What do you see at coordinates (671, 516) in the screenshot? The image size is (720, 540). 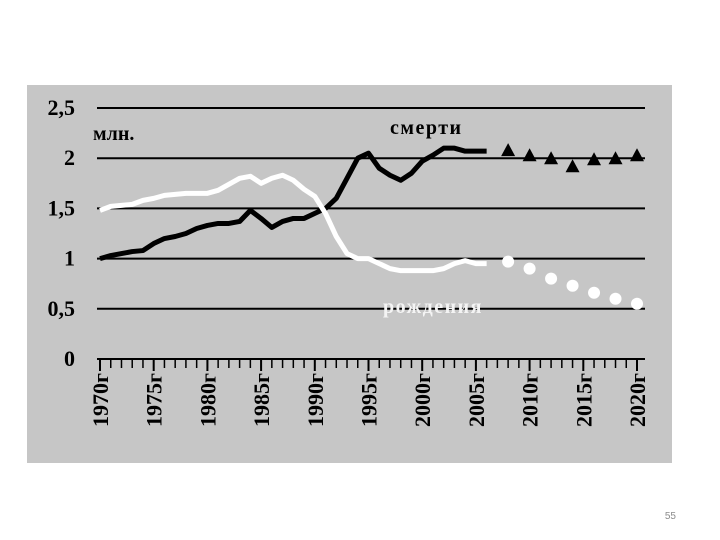 I see `page-number: 55` at bounding box center [671, 516].